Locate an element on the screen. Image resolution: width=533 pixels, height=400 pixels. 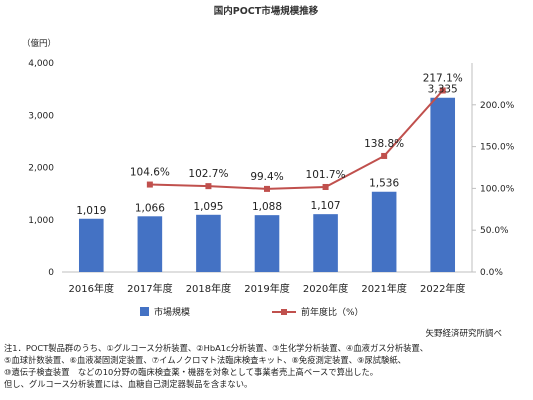
source-label: 矢野経済研究所調べ is located at coordinates (463, 333).